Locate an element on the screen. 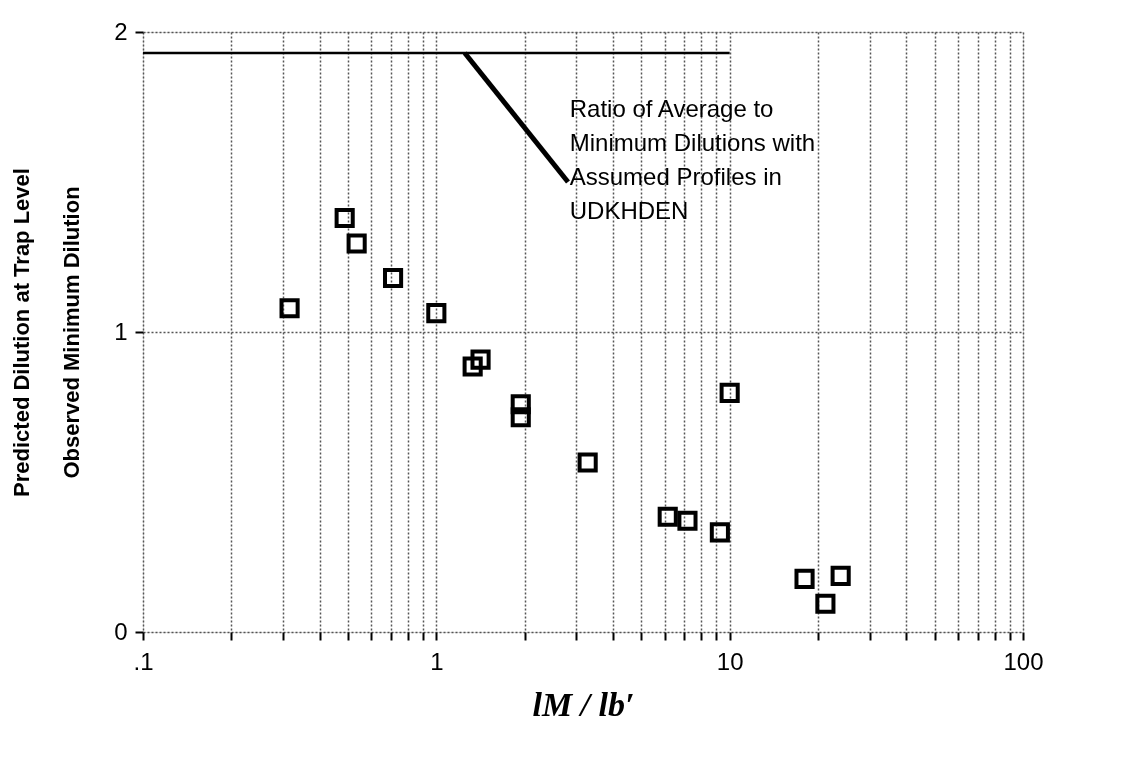 The width and height of the screenshot is (1140, 784). y-tick-label: 0 is located at coordinates (121, 631).